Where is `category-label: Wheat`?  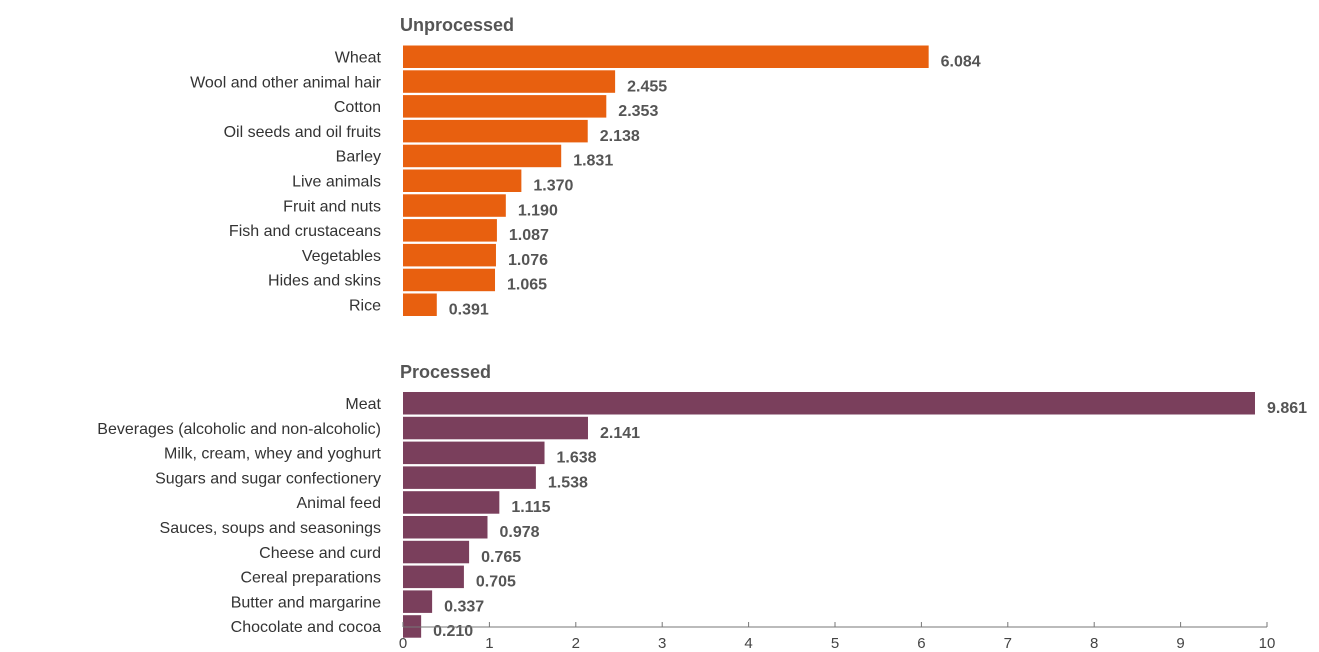
category-label: Wheat is located at coordinates (358, 58).